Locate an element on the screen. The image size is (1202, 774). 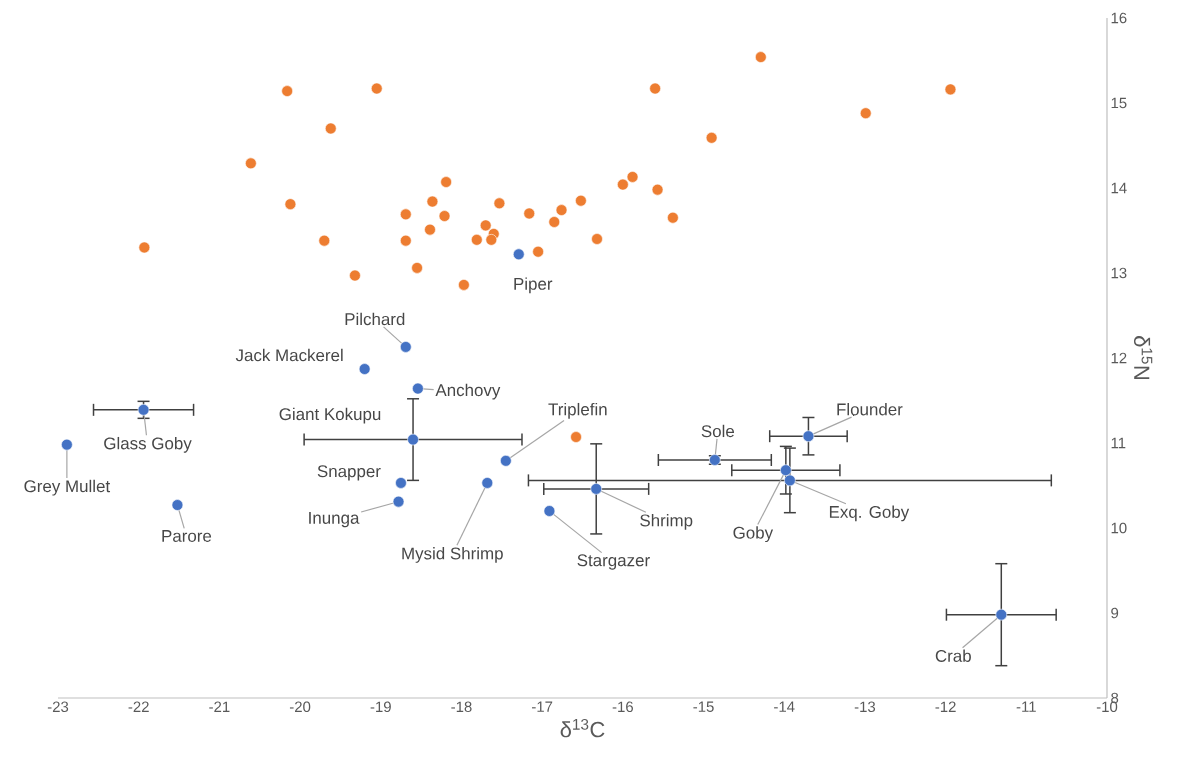
x-tick-label: -18 is located at coordinates (461, 707).